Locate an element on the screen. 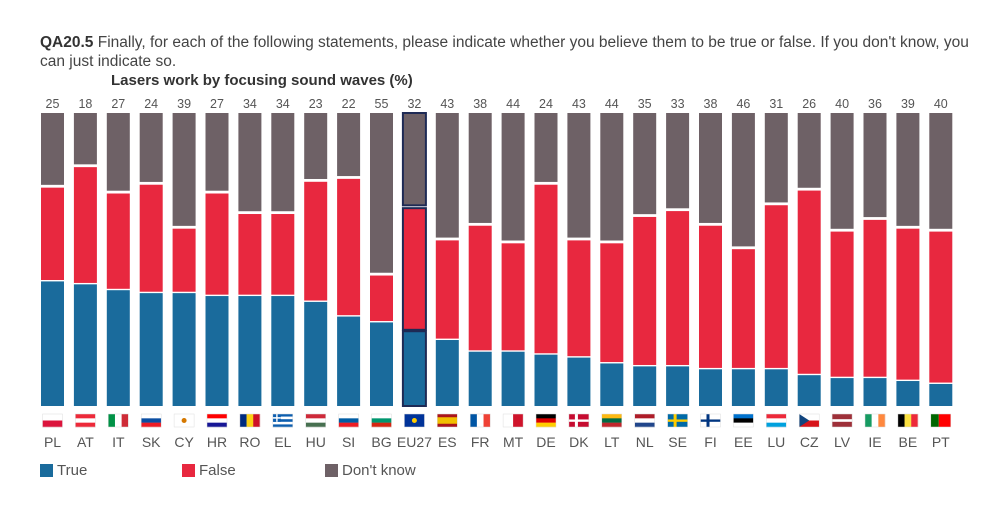  bar-dont-know-it is located at coordinates (118, 152).